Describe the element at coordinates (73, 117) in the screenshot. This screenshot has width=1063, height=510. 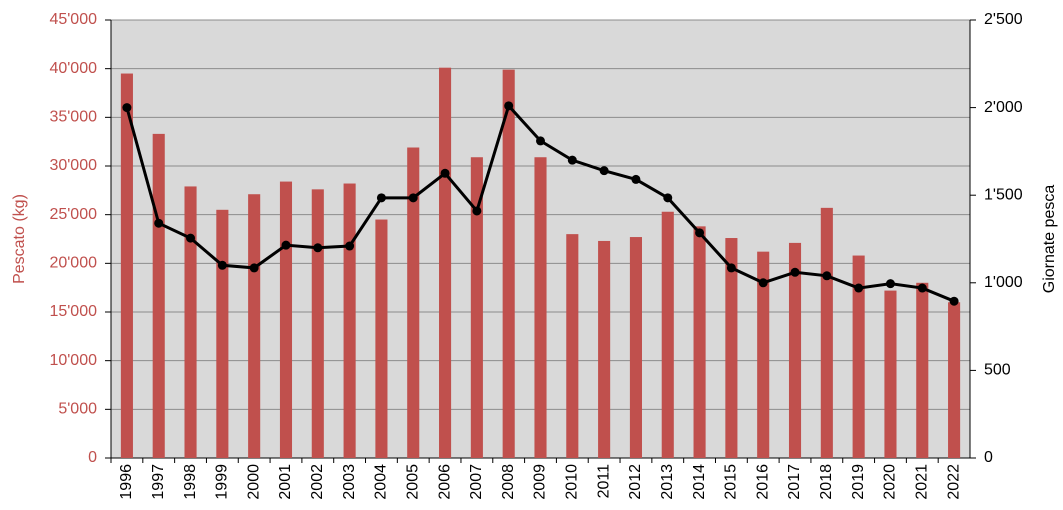
I see `y-tick-label: 35'000` at that location.